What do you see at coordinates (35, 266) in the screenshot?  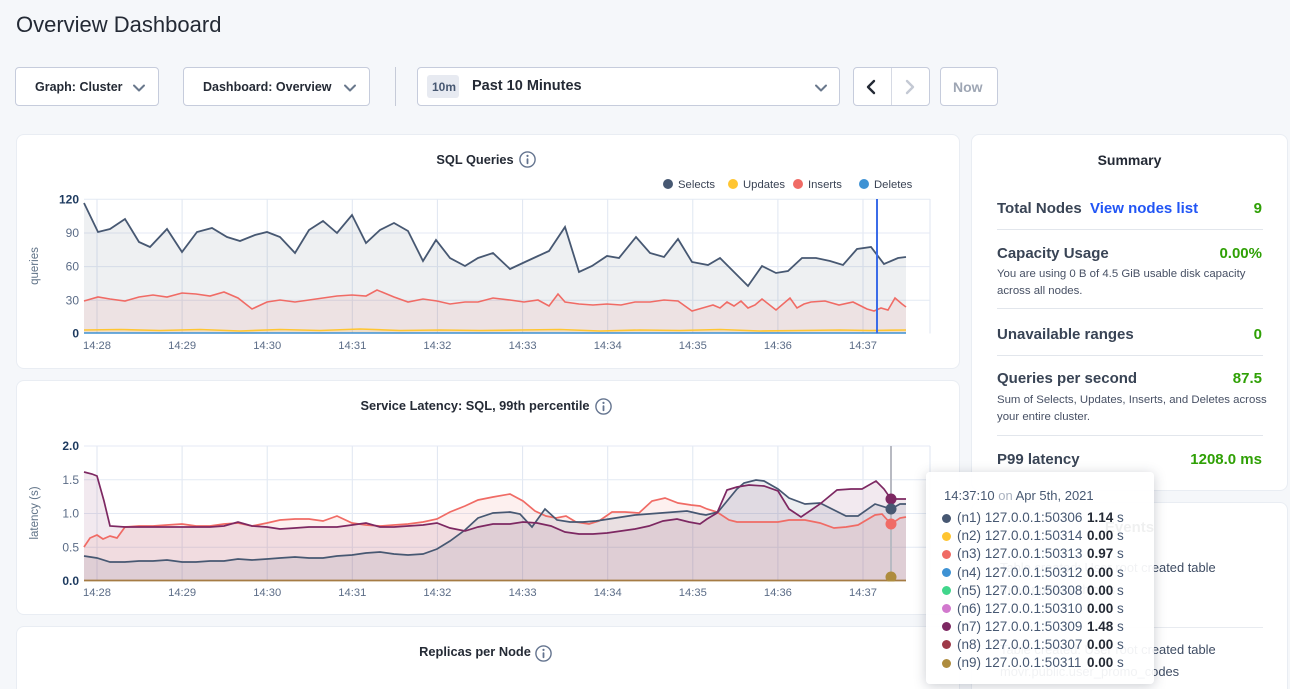 I see `svg-text: queries` at bounding box center [35, 266].